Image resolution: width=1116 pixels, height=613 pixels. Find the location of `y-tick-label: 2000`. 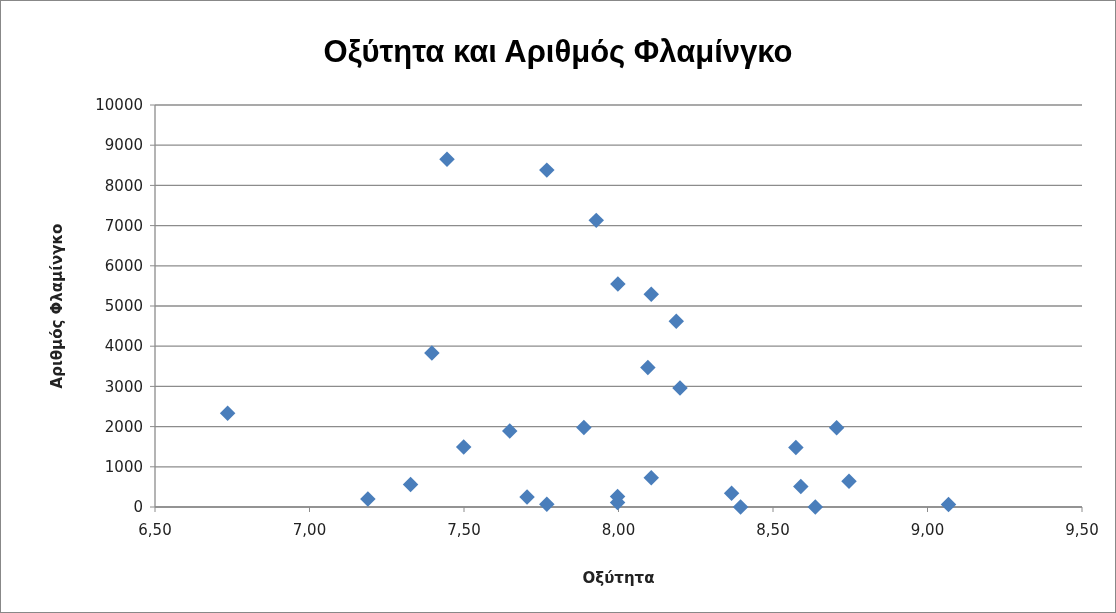

y-tick-label: 2000 is located at coordinates (123, 426).